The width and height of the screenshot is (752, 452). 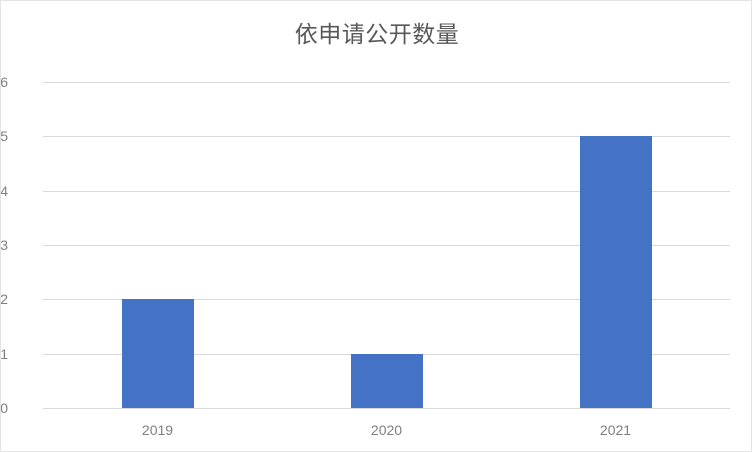 What do you see at coordinates (4, 408) in the screenshot?
I see `y-tick-label: 0` at bounding box center [4, 408].